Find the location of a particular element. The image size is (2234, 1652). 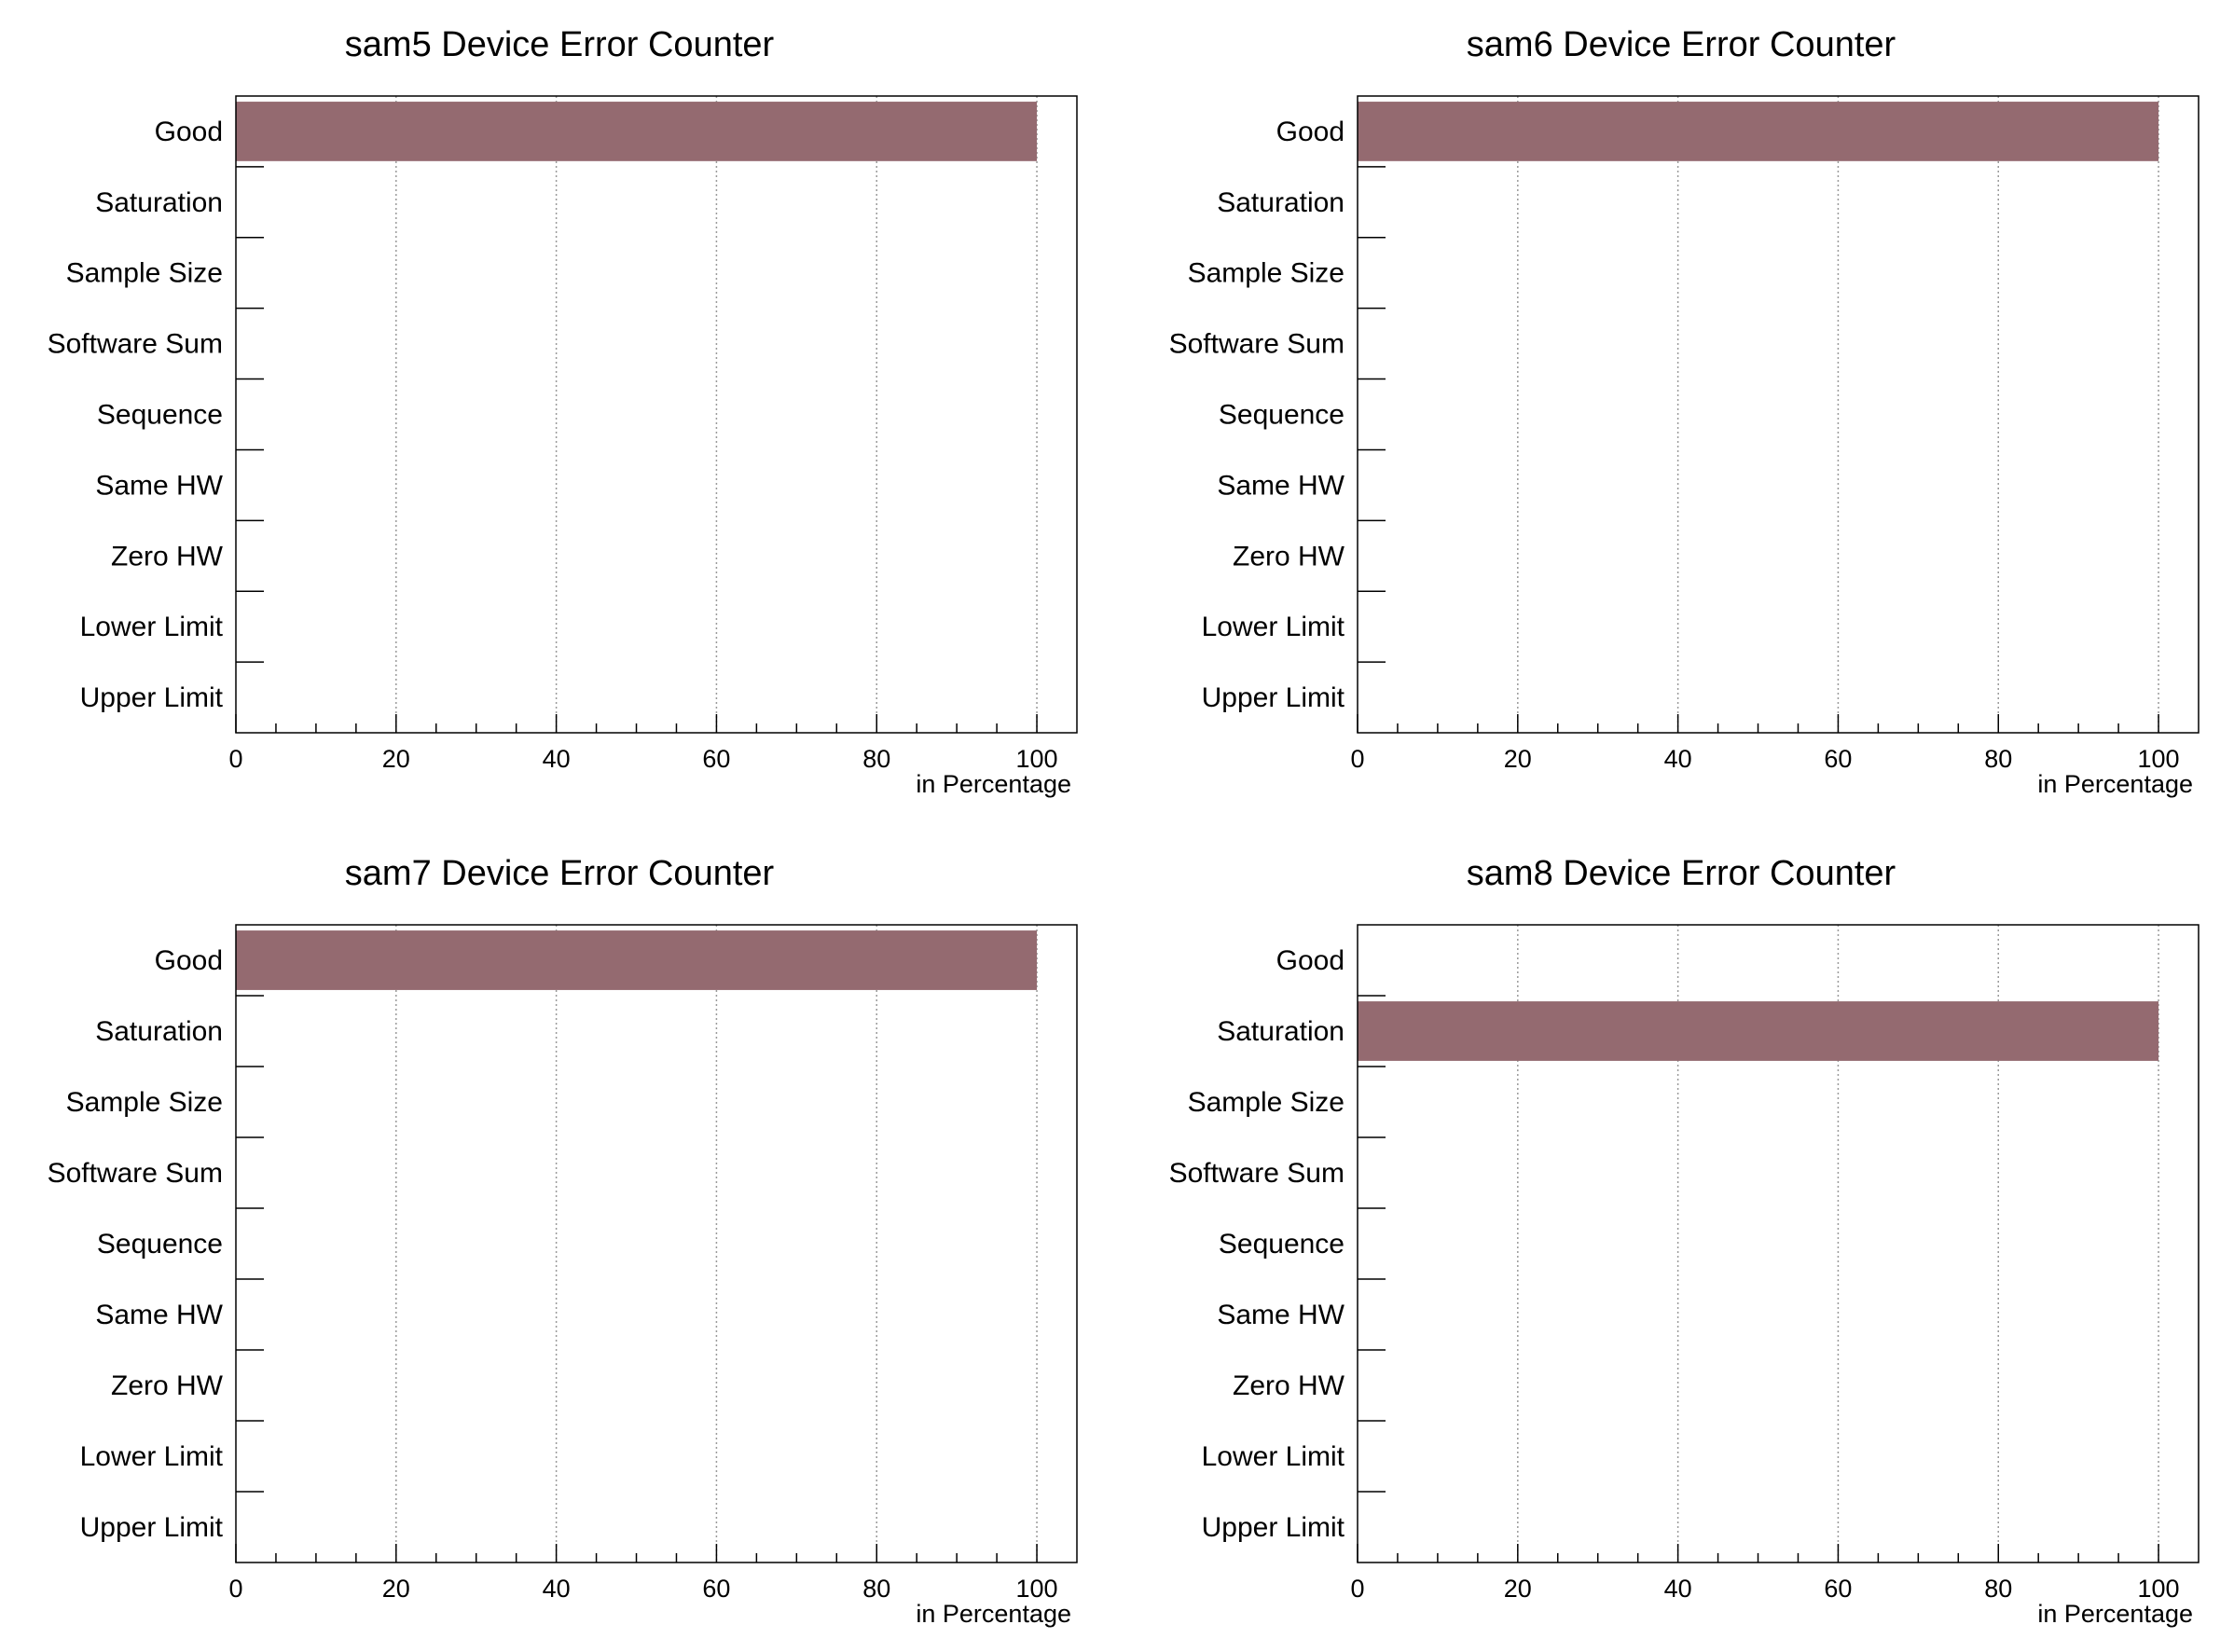

bar-saturation is located at coordinates (1758, 1031).